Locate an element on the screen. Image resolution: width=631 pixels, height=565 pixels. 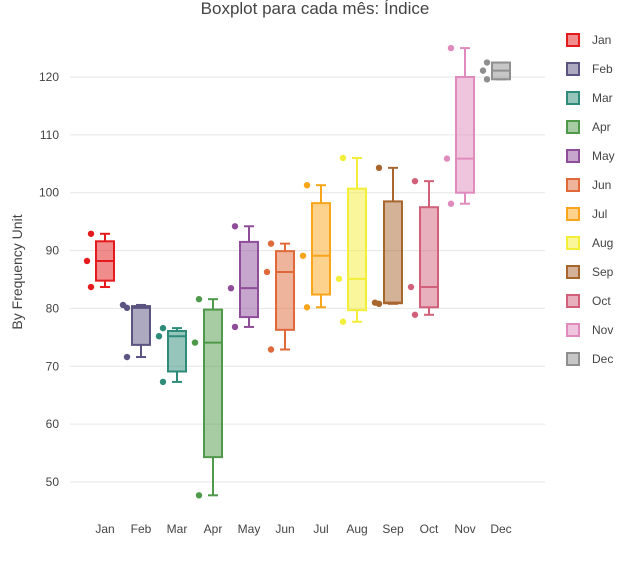
legend-item-mar: Mar is located at coordinates (589, 98).